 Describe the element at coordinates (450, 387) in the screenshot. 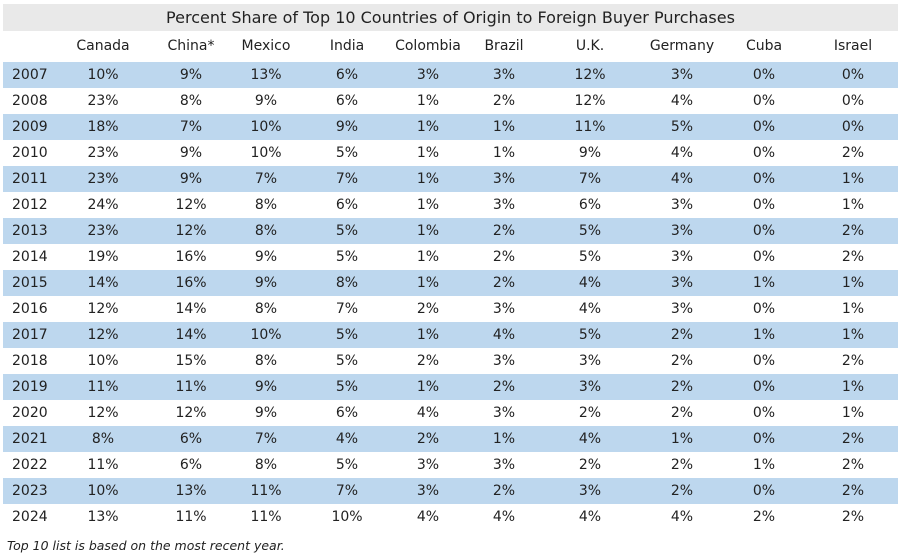

I see `table-row: 2019 11% 11% 9% 5% 1% 2% 3% 2% 0% 1%` at that location.